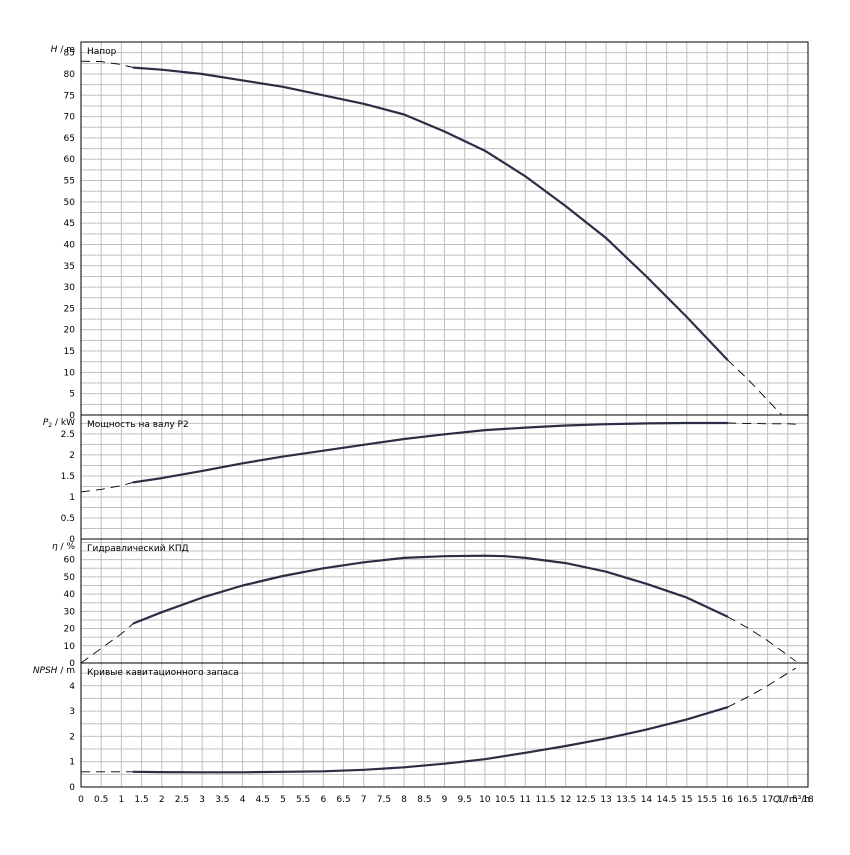 The image size is (850, 855). I want to click on x-tick-label: 5, so click(283, 800).